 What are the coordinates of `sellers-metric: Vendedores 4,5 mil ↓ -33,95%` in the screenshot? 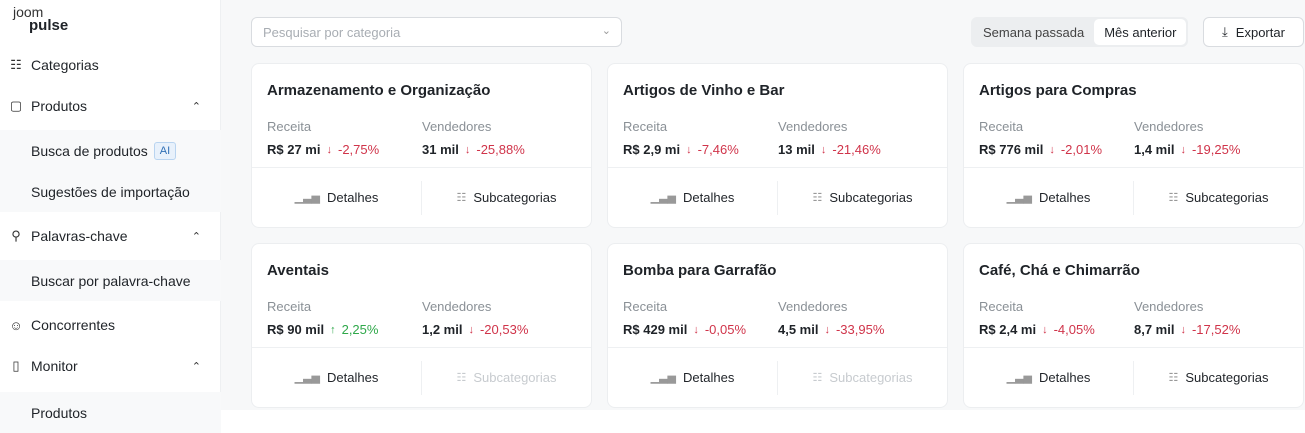 It's located at (831, 318).